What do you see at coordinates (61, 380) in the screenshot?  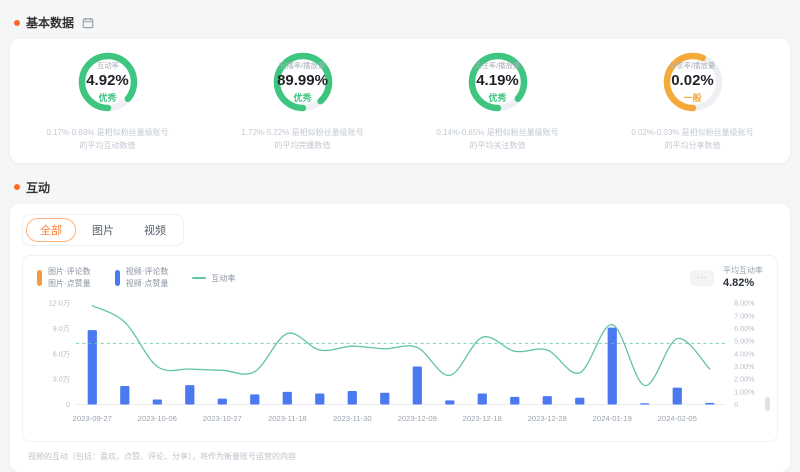 I see `axis-tick-label: 3.0万` at bounding box center [61, 380].